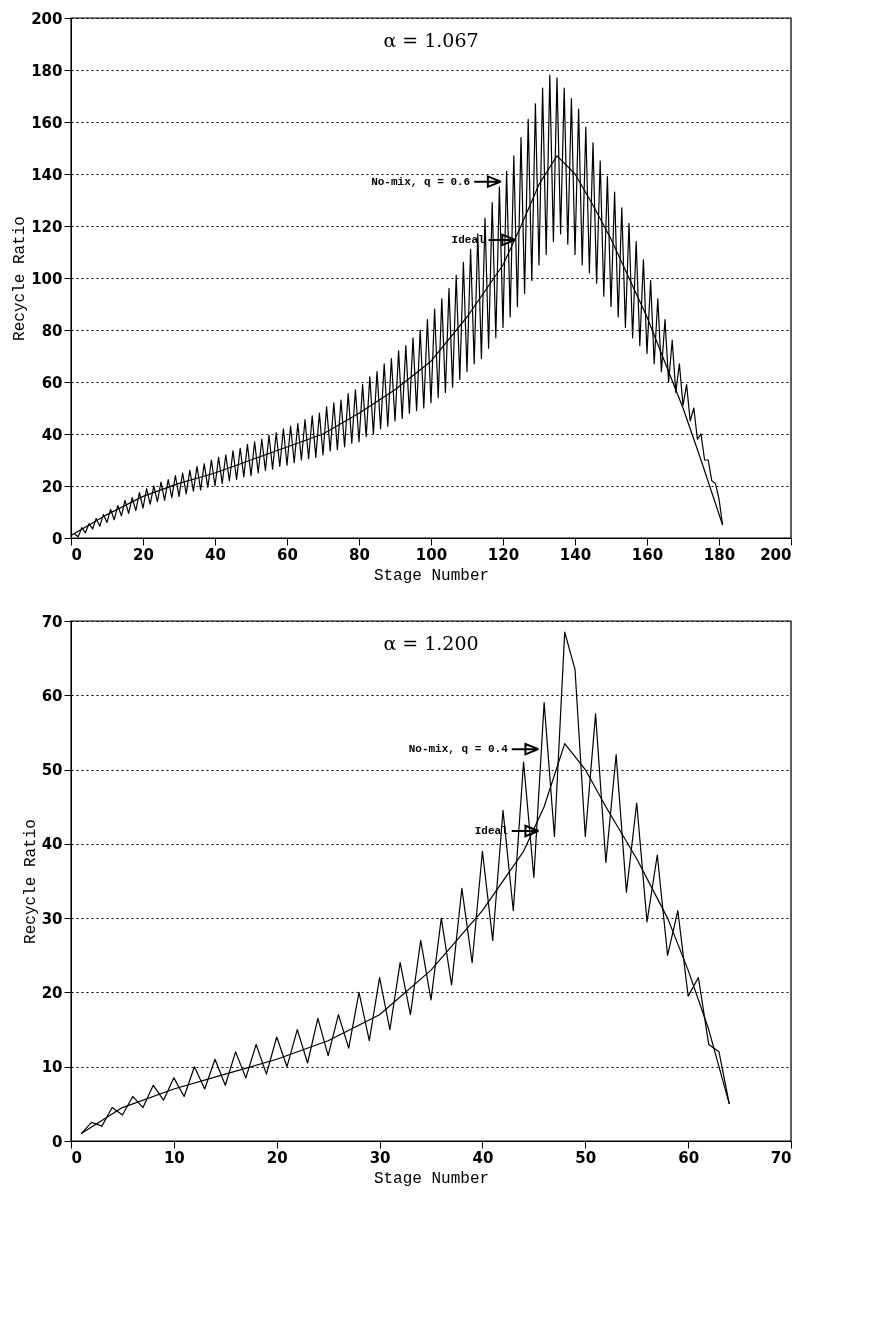  I want to click on x-tick-label: 200, so click(776, 554).